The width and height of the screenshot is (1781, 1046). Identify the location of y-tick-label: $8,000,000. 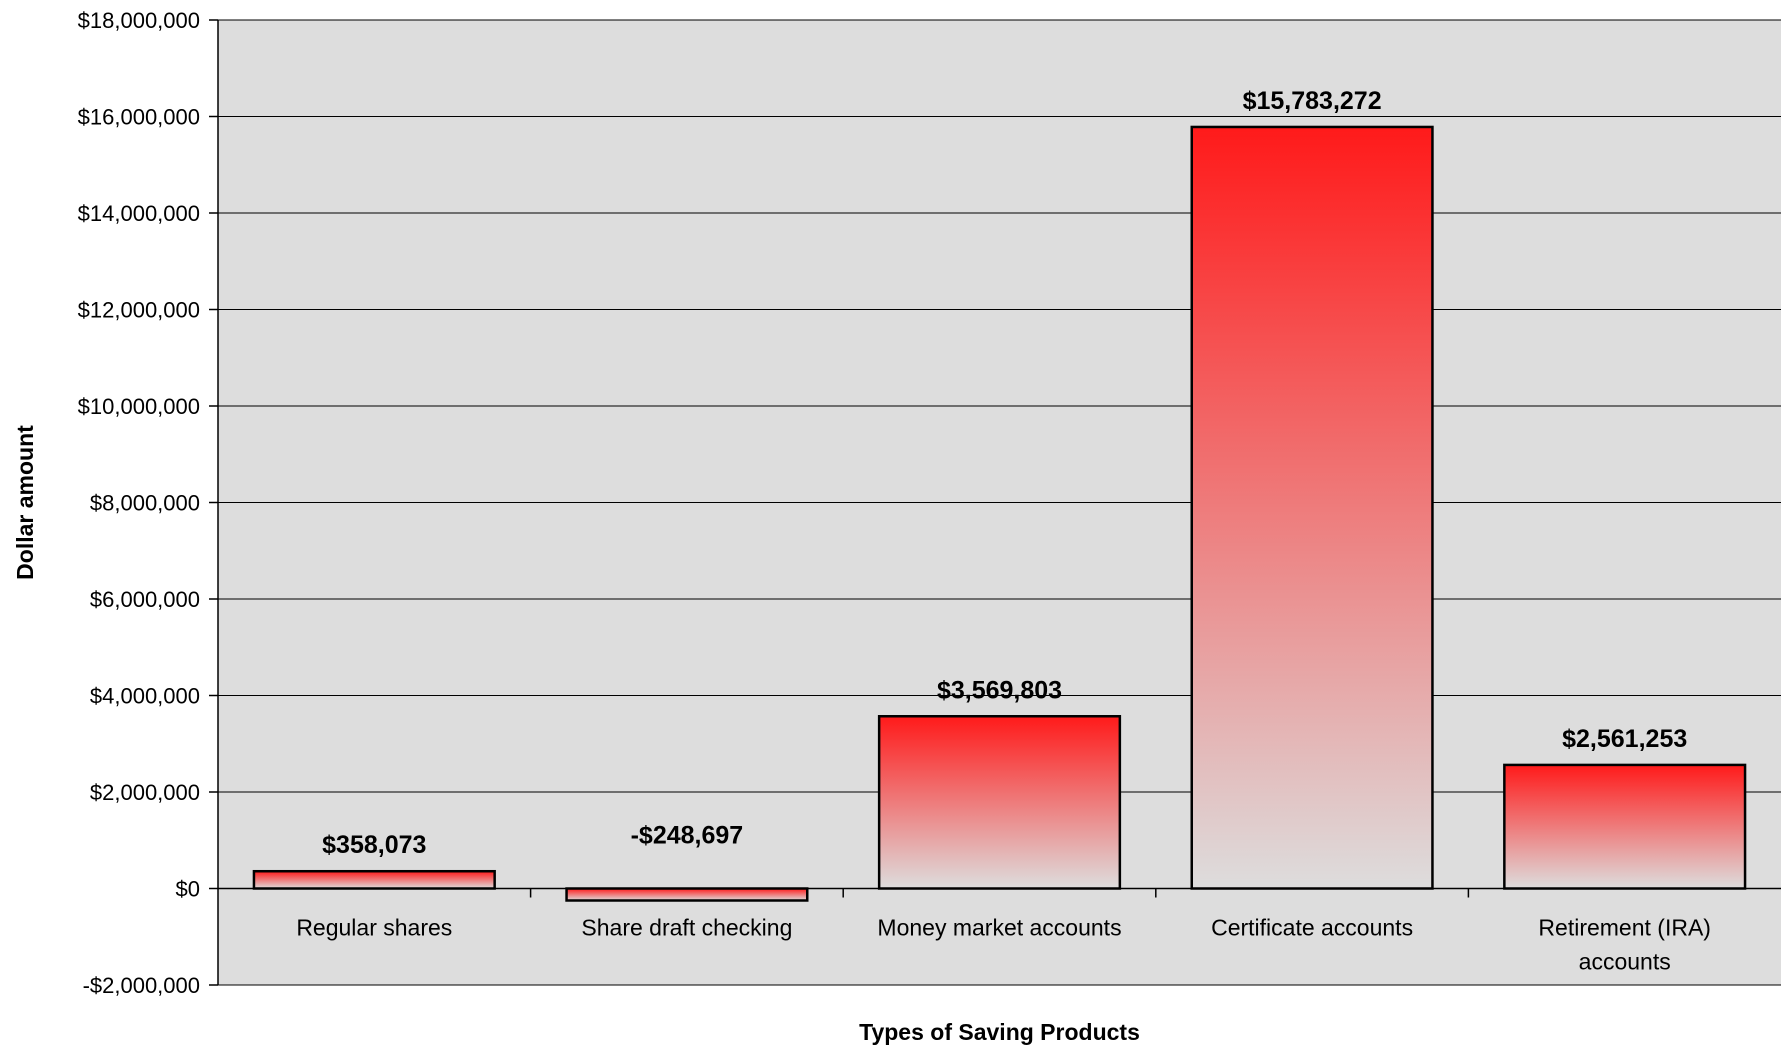
(145, 503).